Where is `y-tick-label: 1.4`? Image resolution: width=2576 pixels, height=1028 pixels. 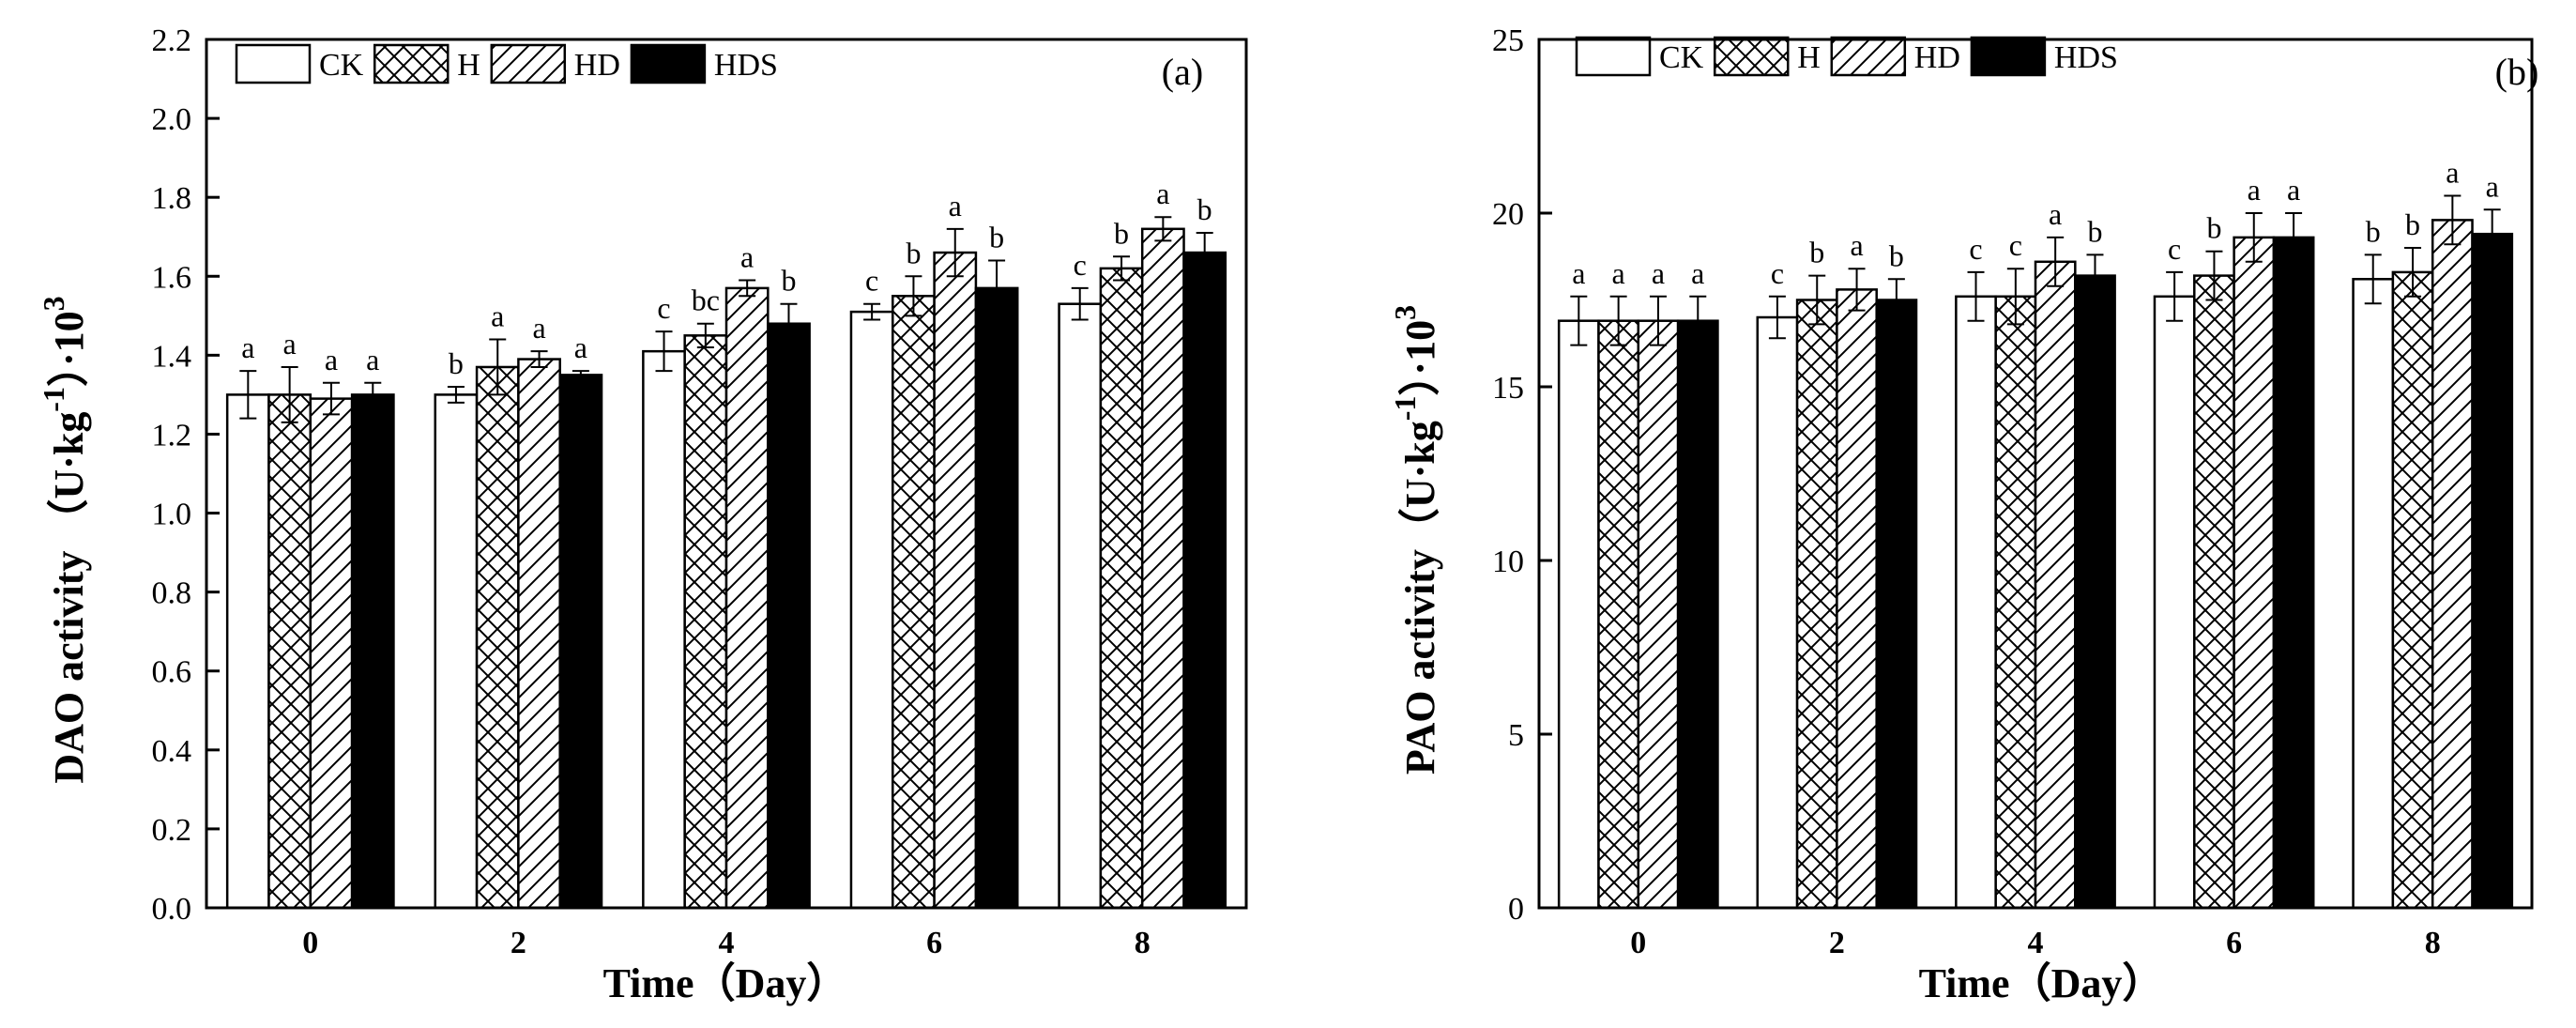 y-tick-label: 1.4 is located at coordinates (172, 356).